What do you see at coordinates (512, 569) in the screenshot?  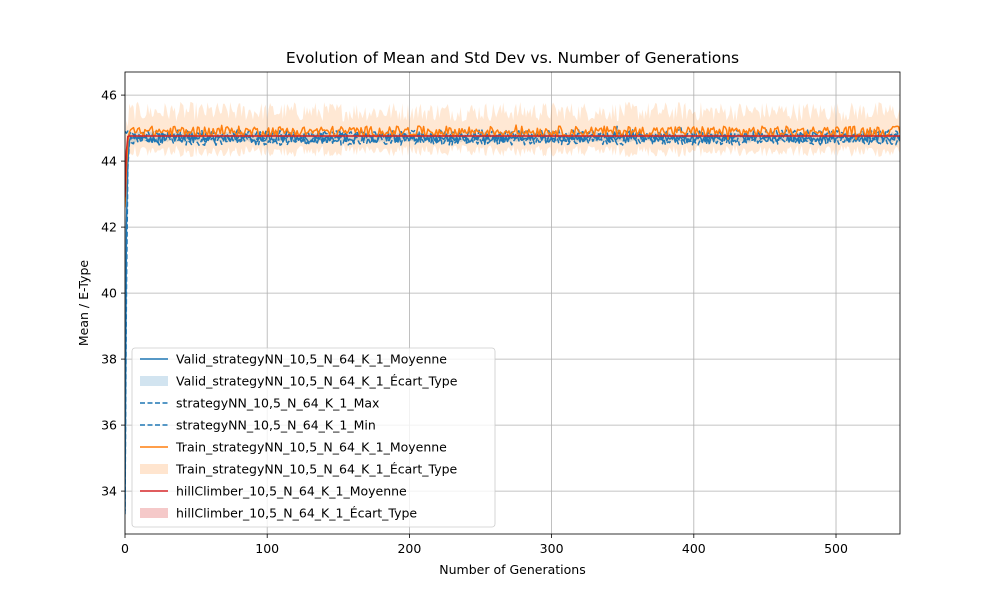 I see `x-axis-label: Number of Generations` at bounding box center [512, 569].